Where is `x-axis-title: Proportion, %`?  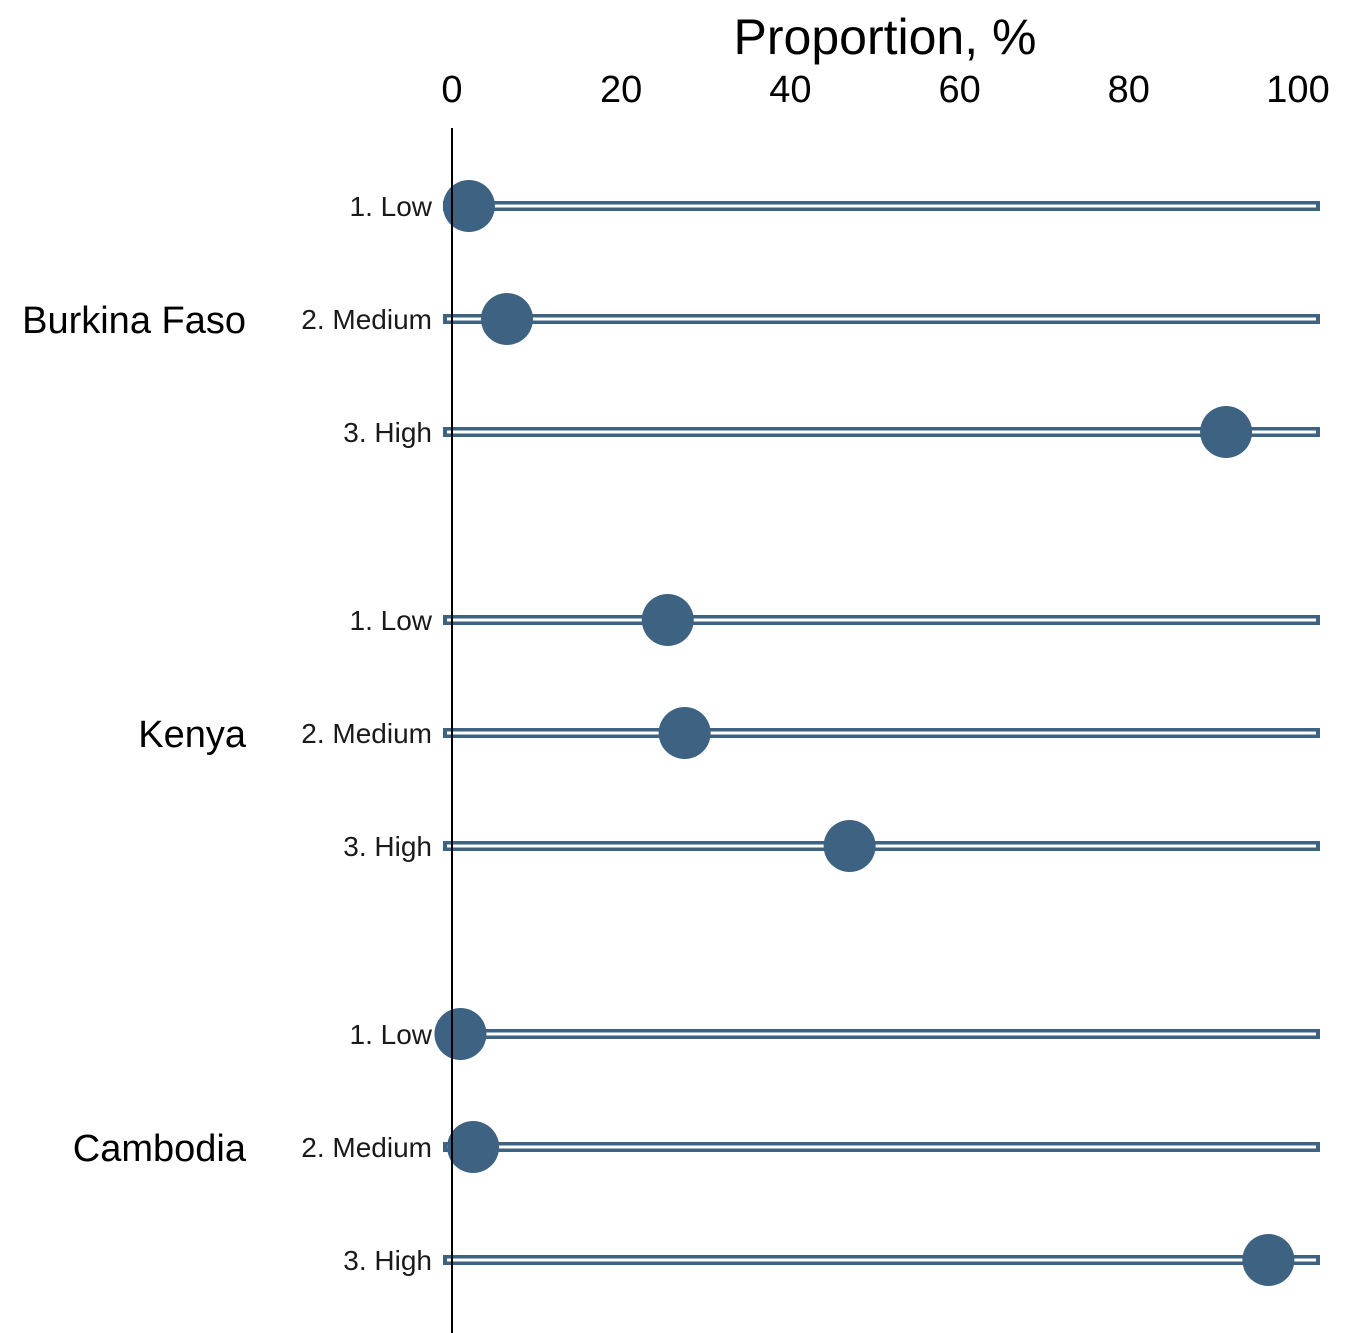
x-axis-title: Proportion, % is located at coordinates (885, 37).